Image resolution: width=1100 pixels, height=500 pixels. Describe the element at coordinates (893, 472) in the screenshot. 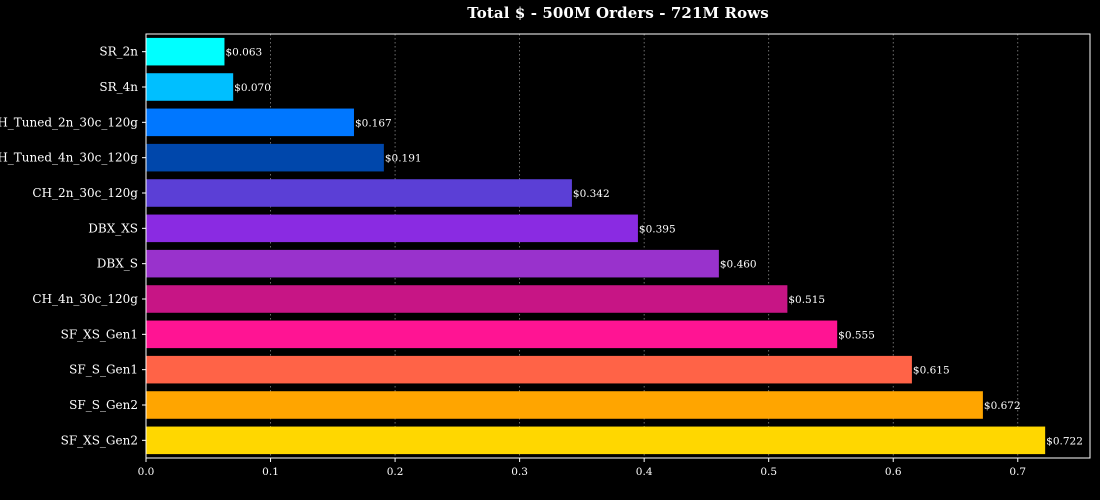

I see `x-tick-label: 0.6` at that location.